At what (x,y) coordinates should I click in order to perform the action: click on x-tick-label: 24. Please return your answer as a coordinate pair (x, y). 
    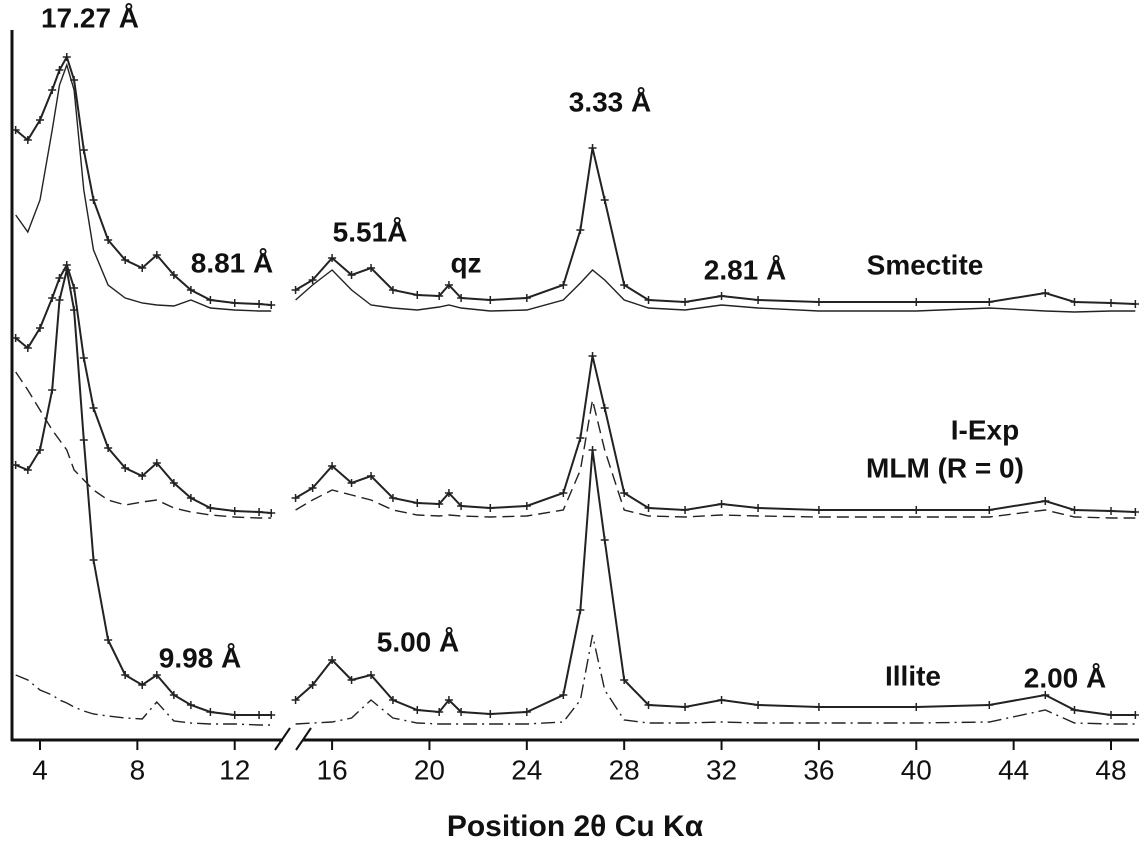
    Looking at the image, I should click on (526, 769).